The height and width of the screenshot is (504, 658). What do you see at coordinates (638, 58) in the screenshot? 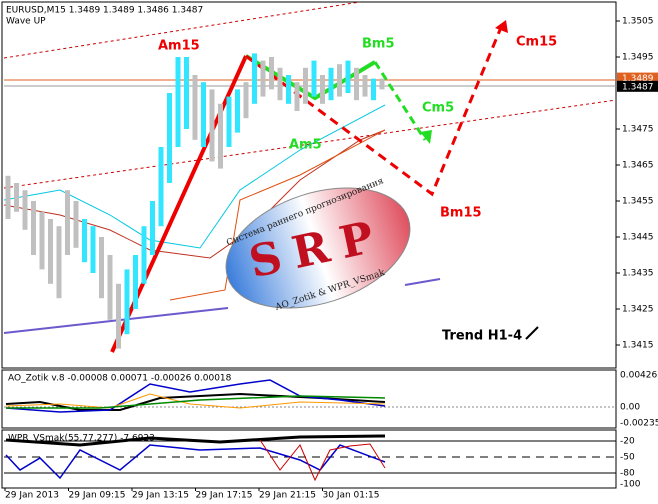
I see `price-tick-label: 1.3495` at bounding box center [638, 58].